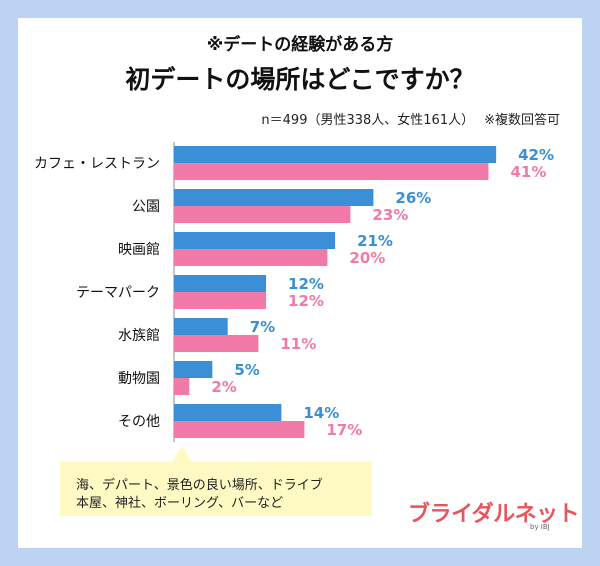 The image size is (600, 566). Describe the element at coordinates (321, 413) in the screenshot. I see `data-label: 14%` at that location.